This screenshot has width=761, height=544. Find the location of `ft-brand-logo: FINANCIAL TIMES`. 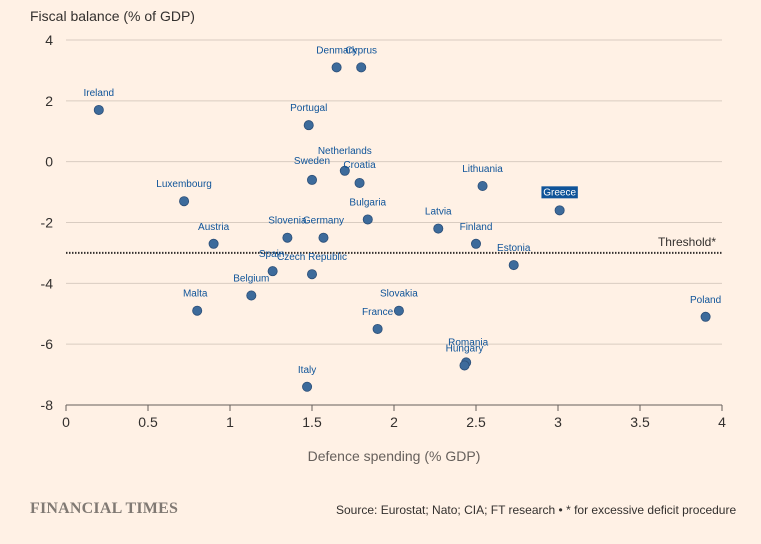

ft-brand-logo: FINANCIAL TIMES is located at coordinates (104, 508).